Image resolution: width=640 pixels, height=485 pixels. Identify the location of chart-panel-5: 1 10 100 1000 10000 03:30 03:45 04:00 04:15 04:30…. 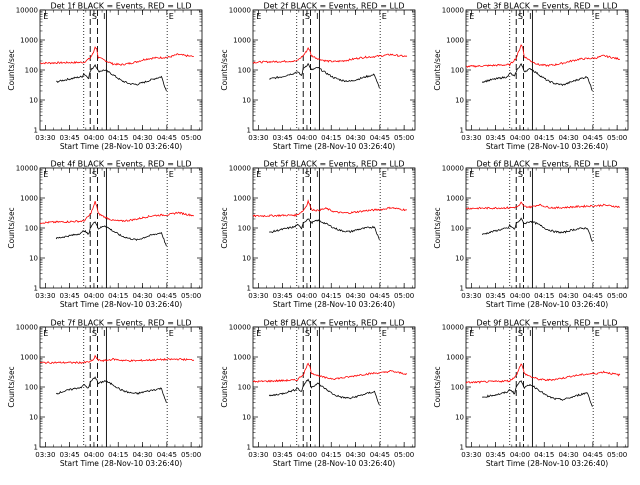
(318, 234).